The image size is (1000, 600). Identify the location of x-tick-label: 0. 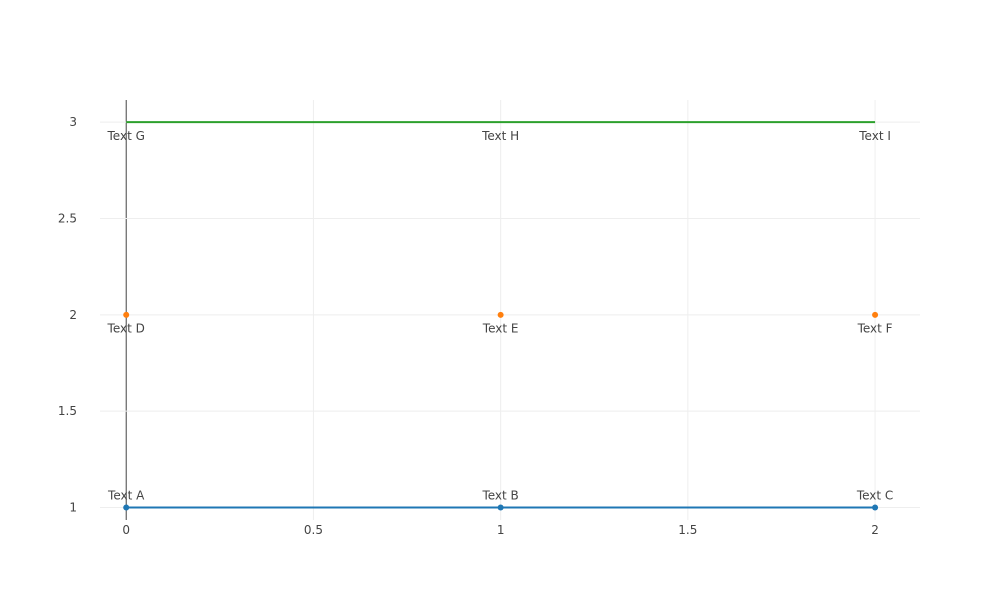
(126, 530).